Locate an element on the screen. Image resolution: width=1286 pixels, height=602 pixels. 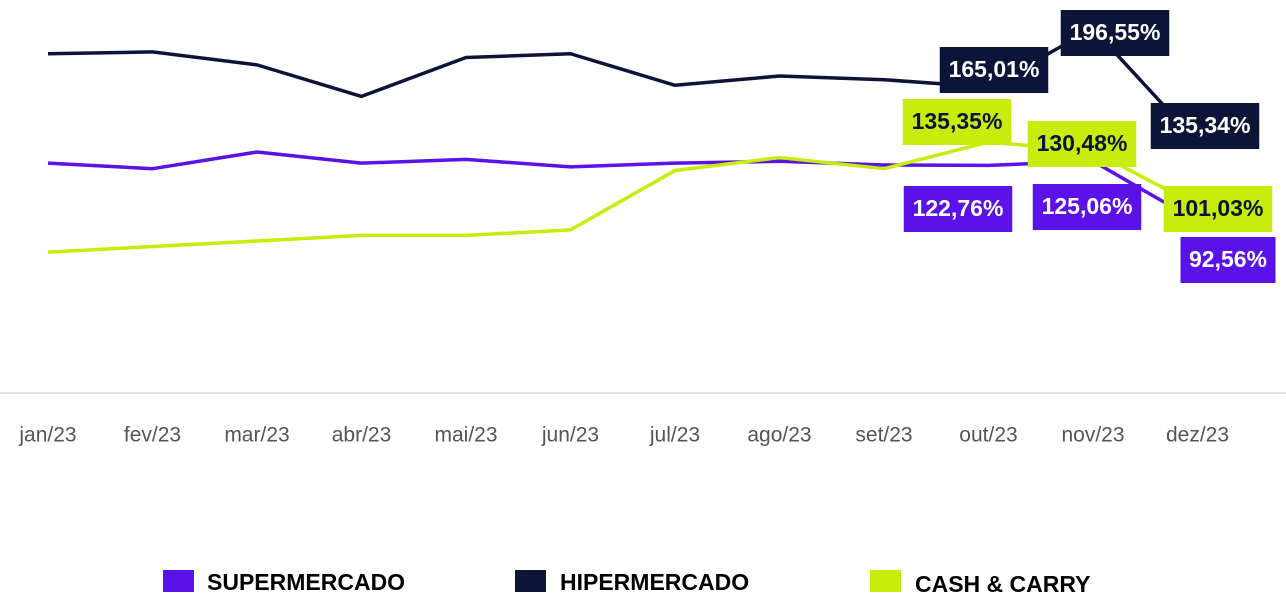
data-label: 135,34% is located at coordinates (1205, 126).